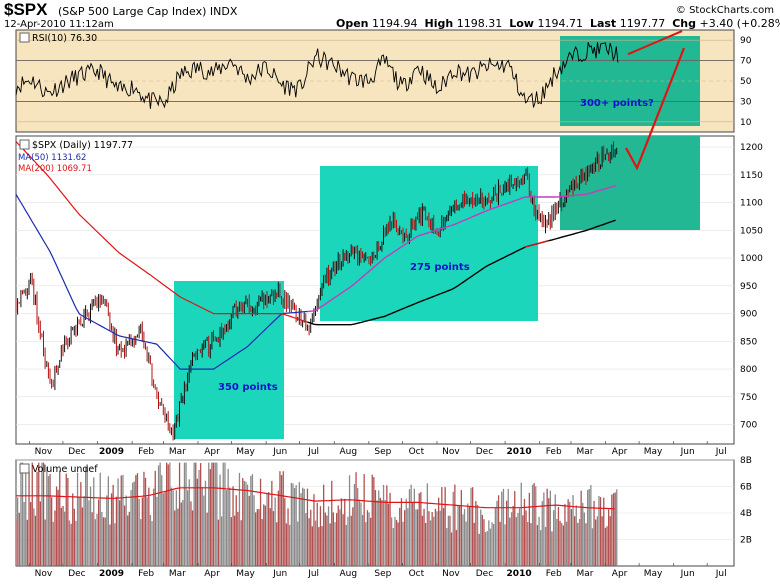  Describe the element at coordinates (721, 574) in the screenshot. I see `x-tick-label: Jul` at that location.